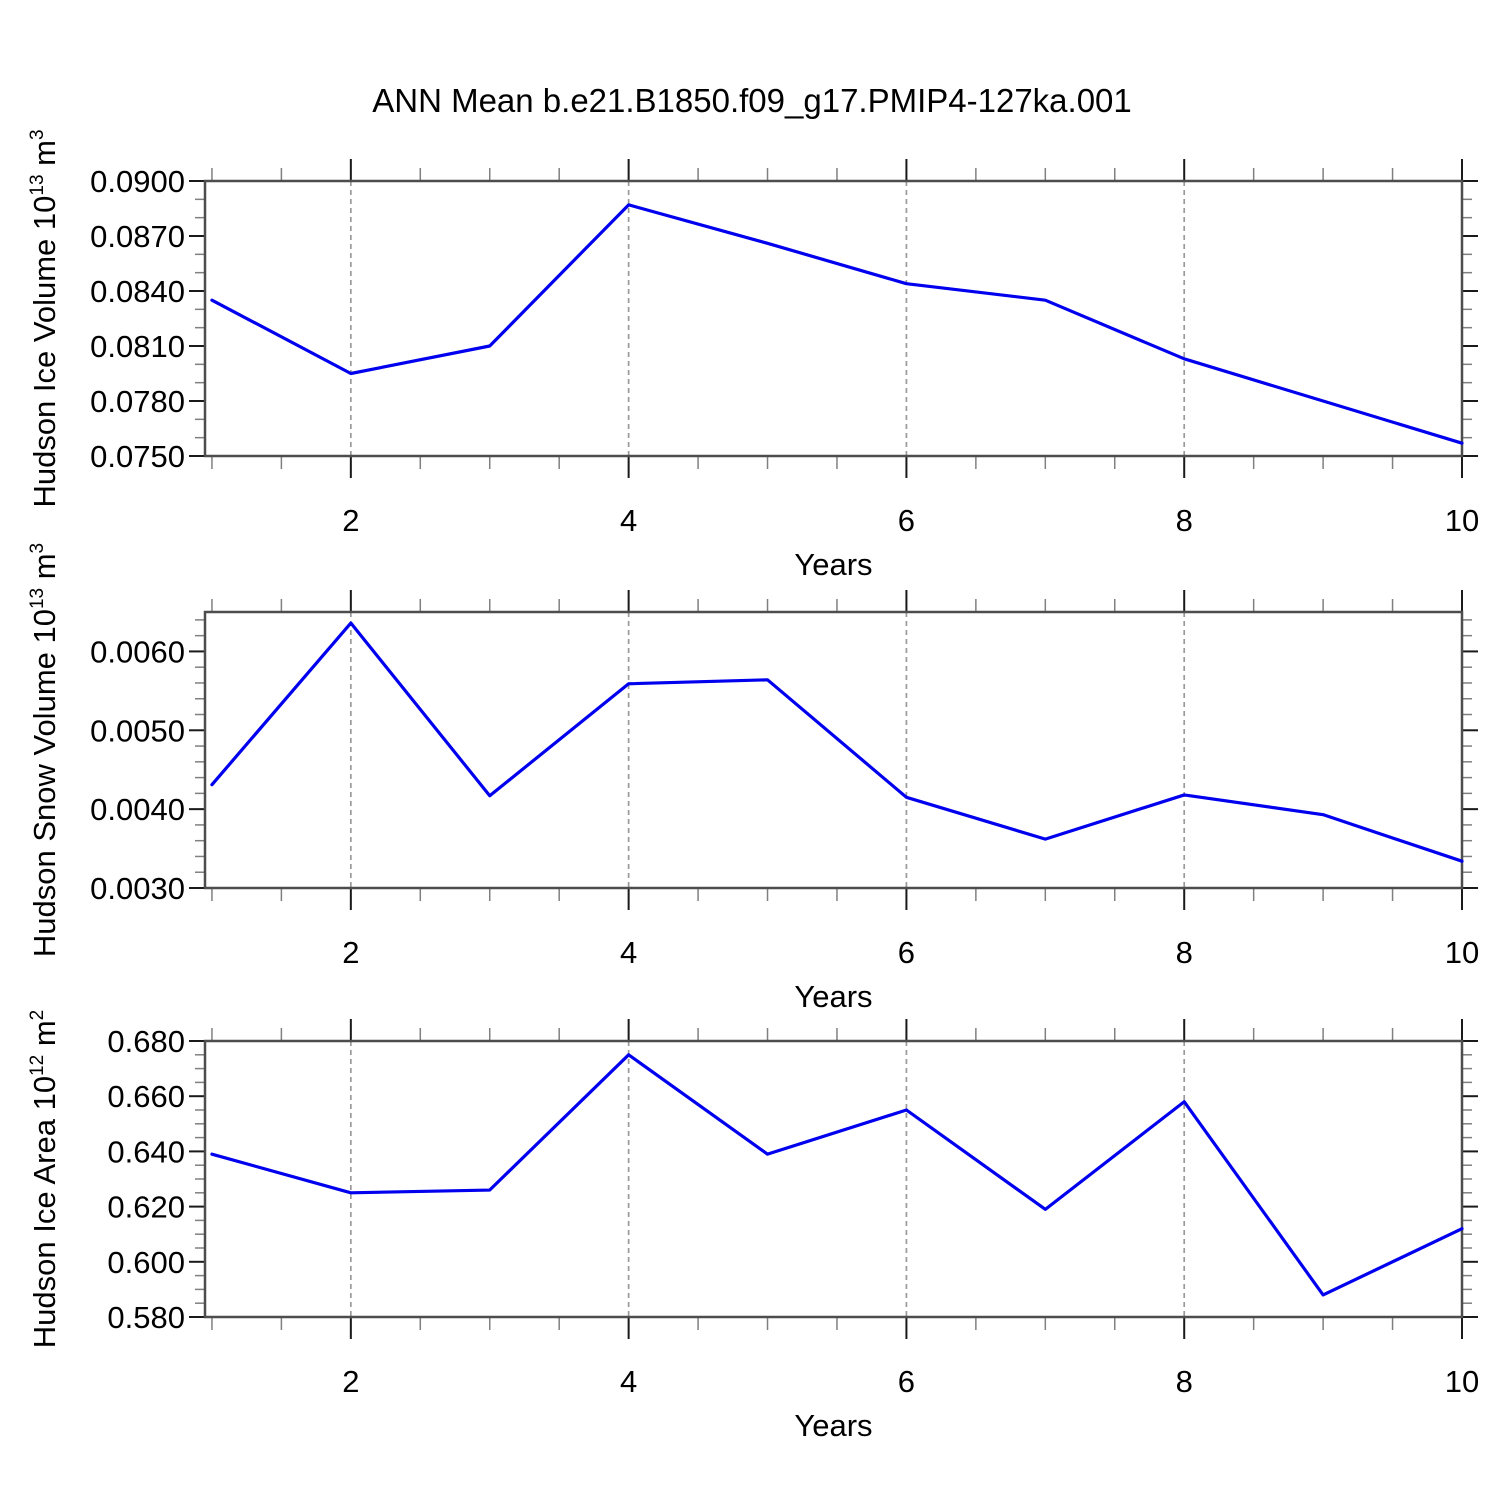 The image size is (1500, 1505). I want to click on y-tick-label: 0.0900, so click(137, 181).